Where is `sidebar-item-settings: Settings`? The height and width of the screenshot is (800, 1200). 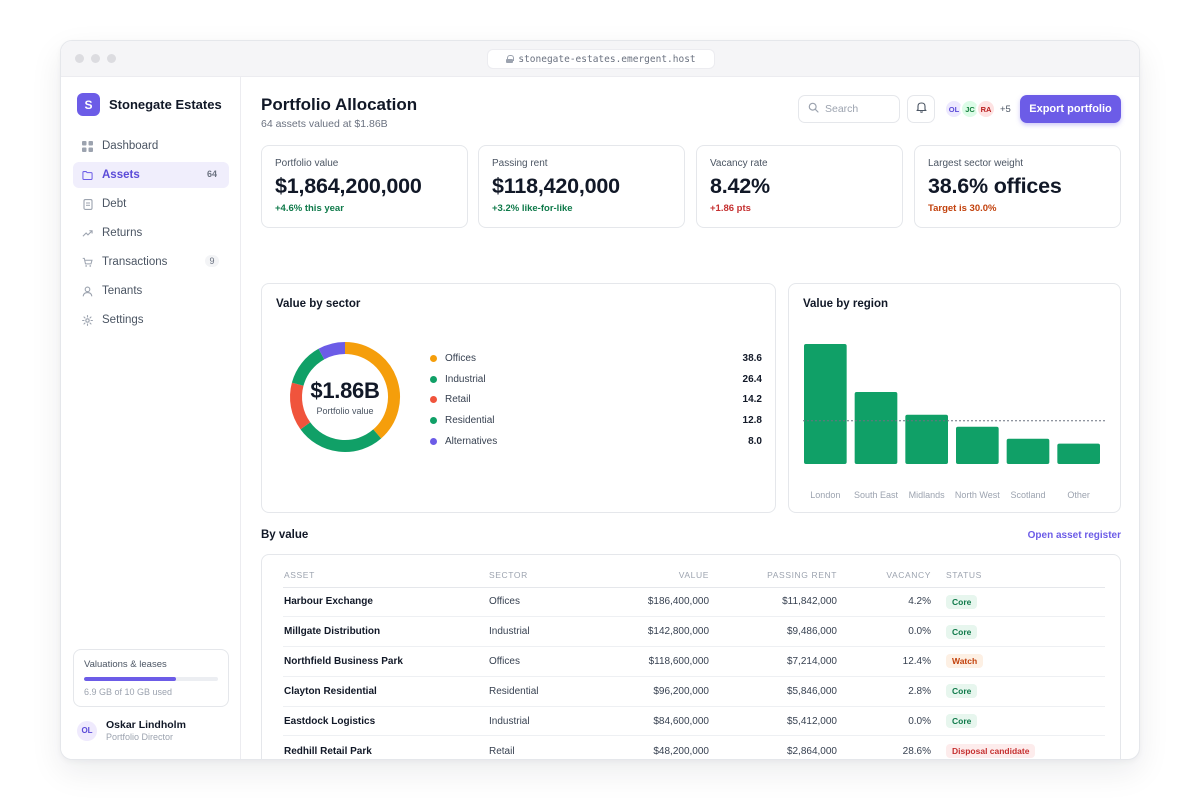
sidebar-item-settings: Settings is located at coordinates (151, 320).